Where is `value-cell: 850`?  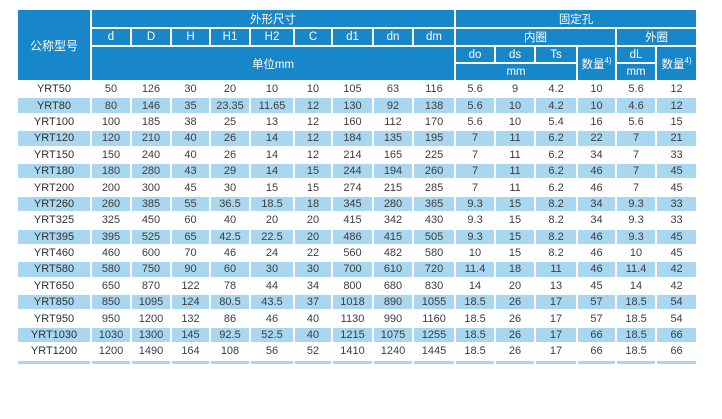 value-cell: 850 is located at coordinates (111, 302).